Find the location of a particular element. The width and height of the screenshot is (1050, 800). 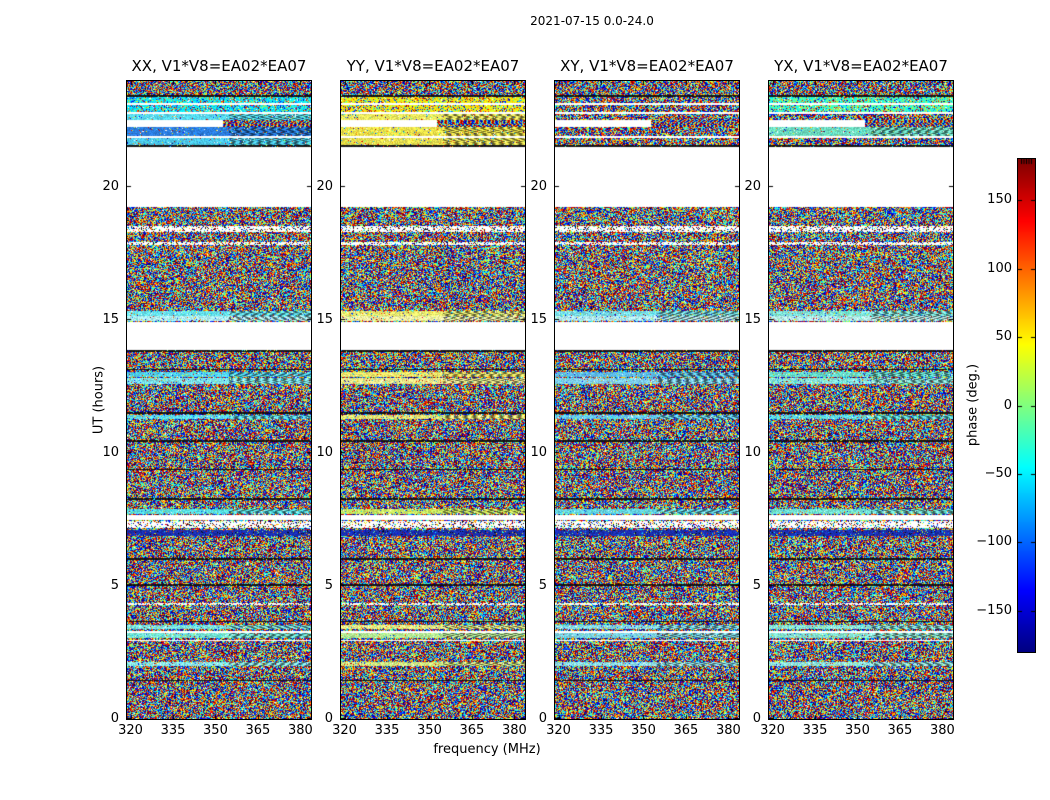

heatmap-canvas-yy is located at coordinates (433, 400).